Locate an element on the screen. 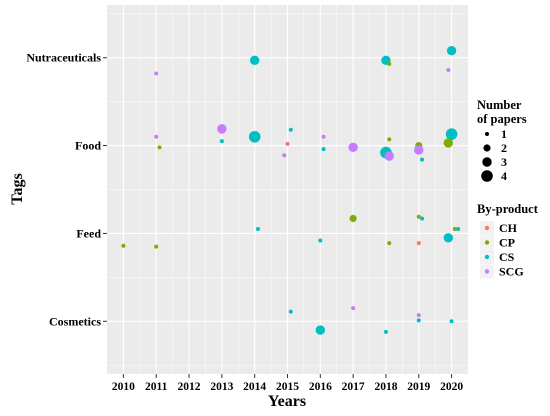 The image size is (550, 416). x-axis-title: Years is located at coordinates (287, 401).